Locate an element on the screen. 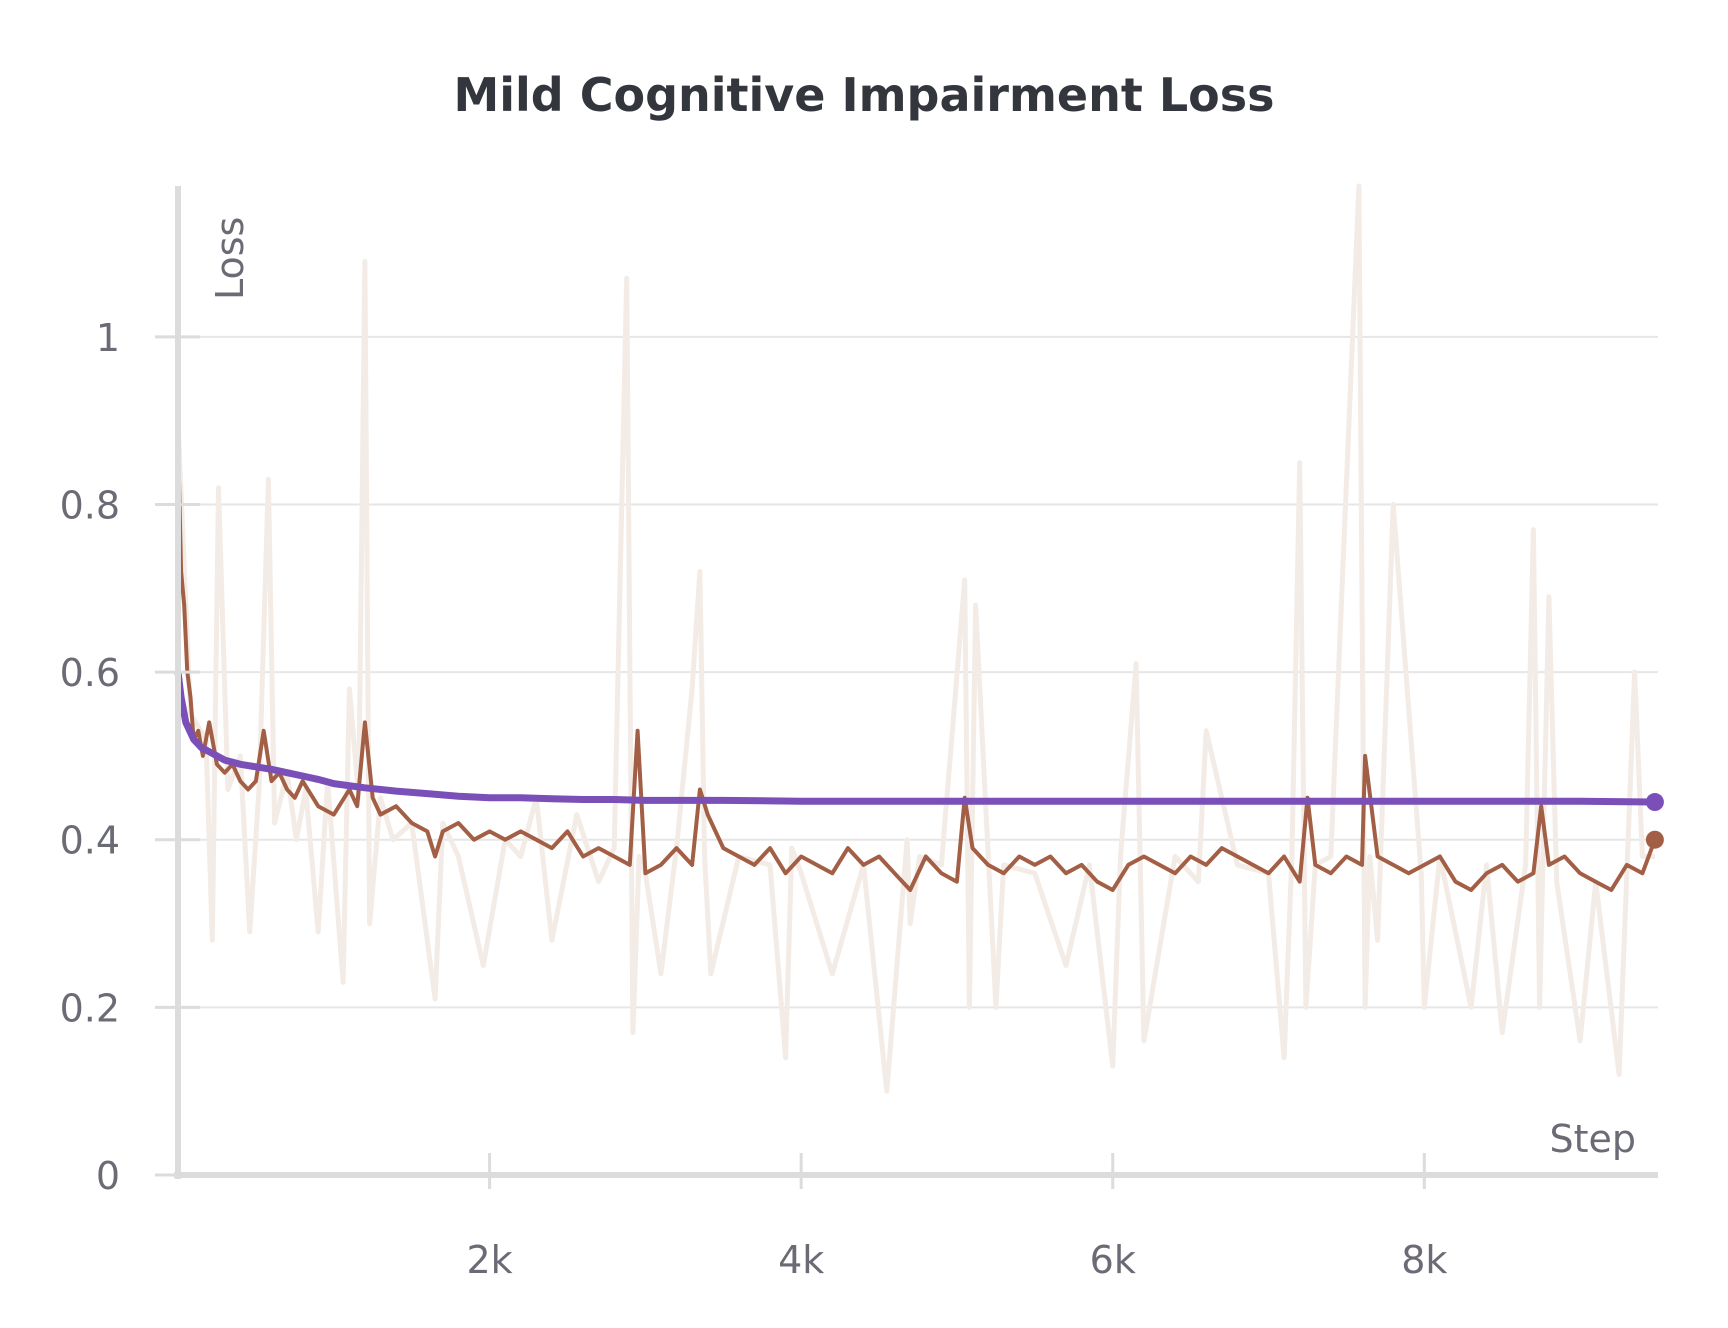 The height and width of the screenshot is (1328, 1728). y-tick-label: 0.4 is located at coordinates (90, 841).